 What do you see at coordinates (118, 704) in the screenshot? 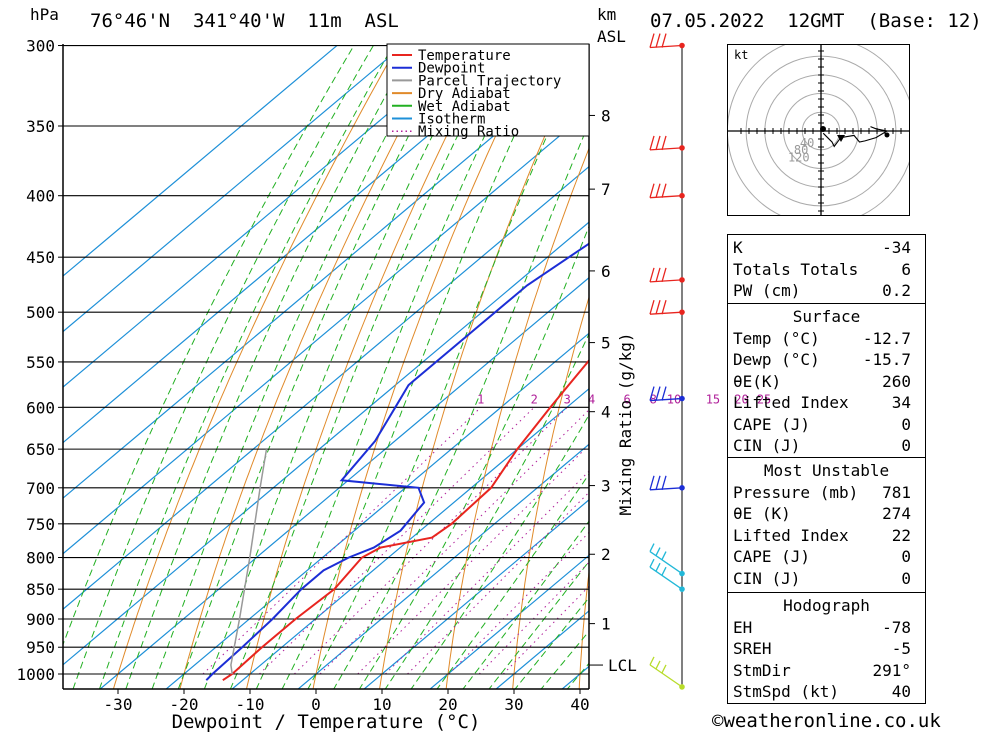
I see `temperature-tick-label: -30` at bounding box center [118, 704].